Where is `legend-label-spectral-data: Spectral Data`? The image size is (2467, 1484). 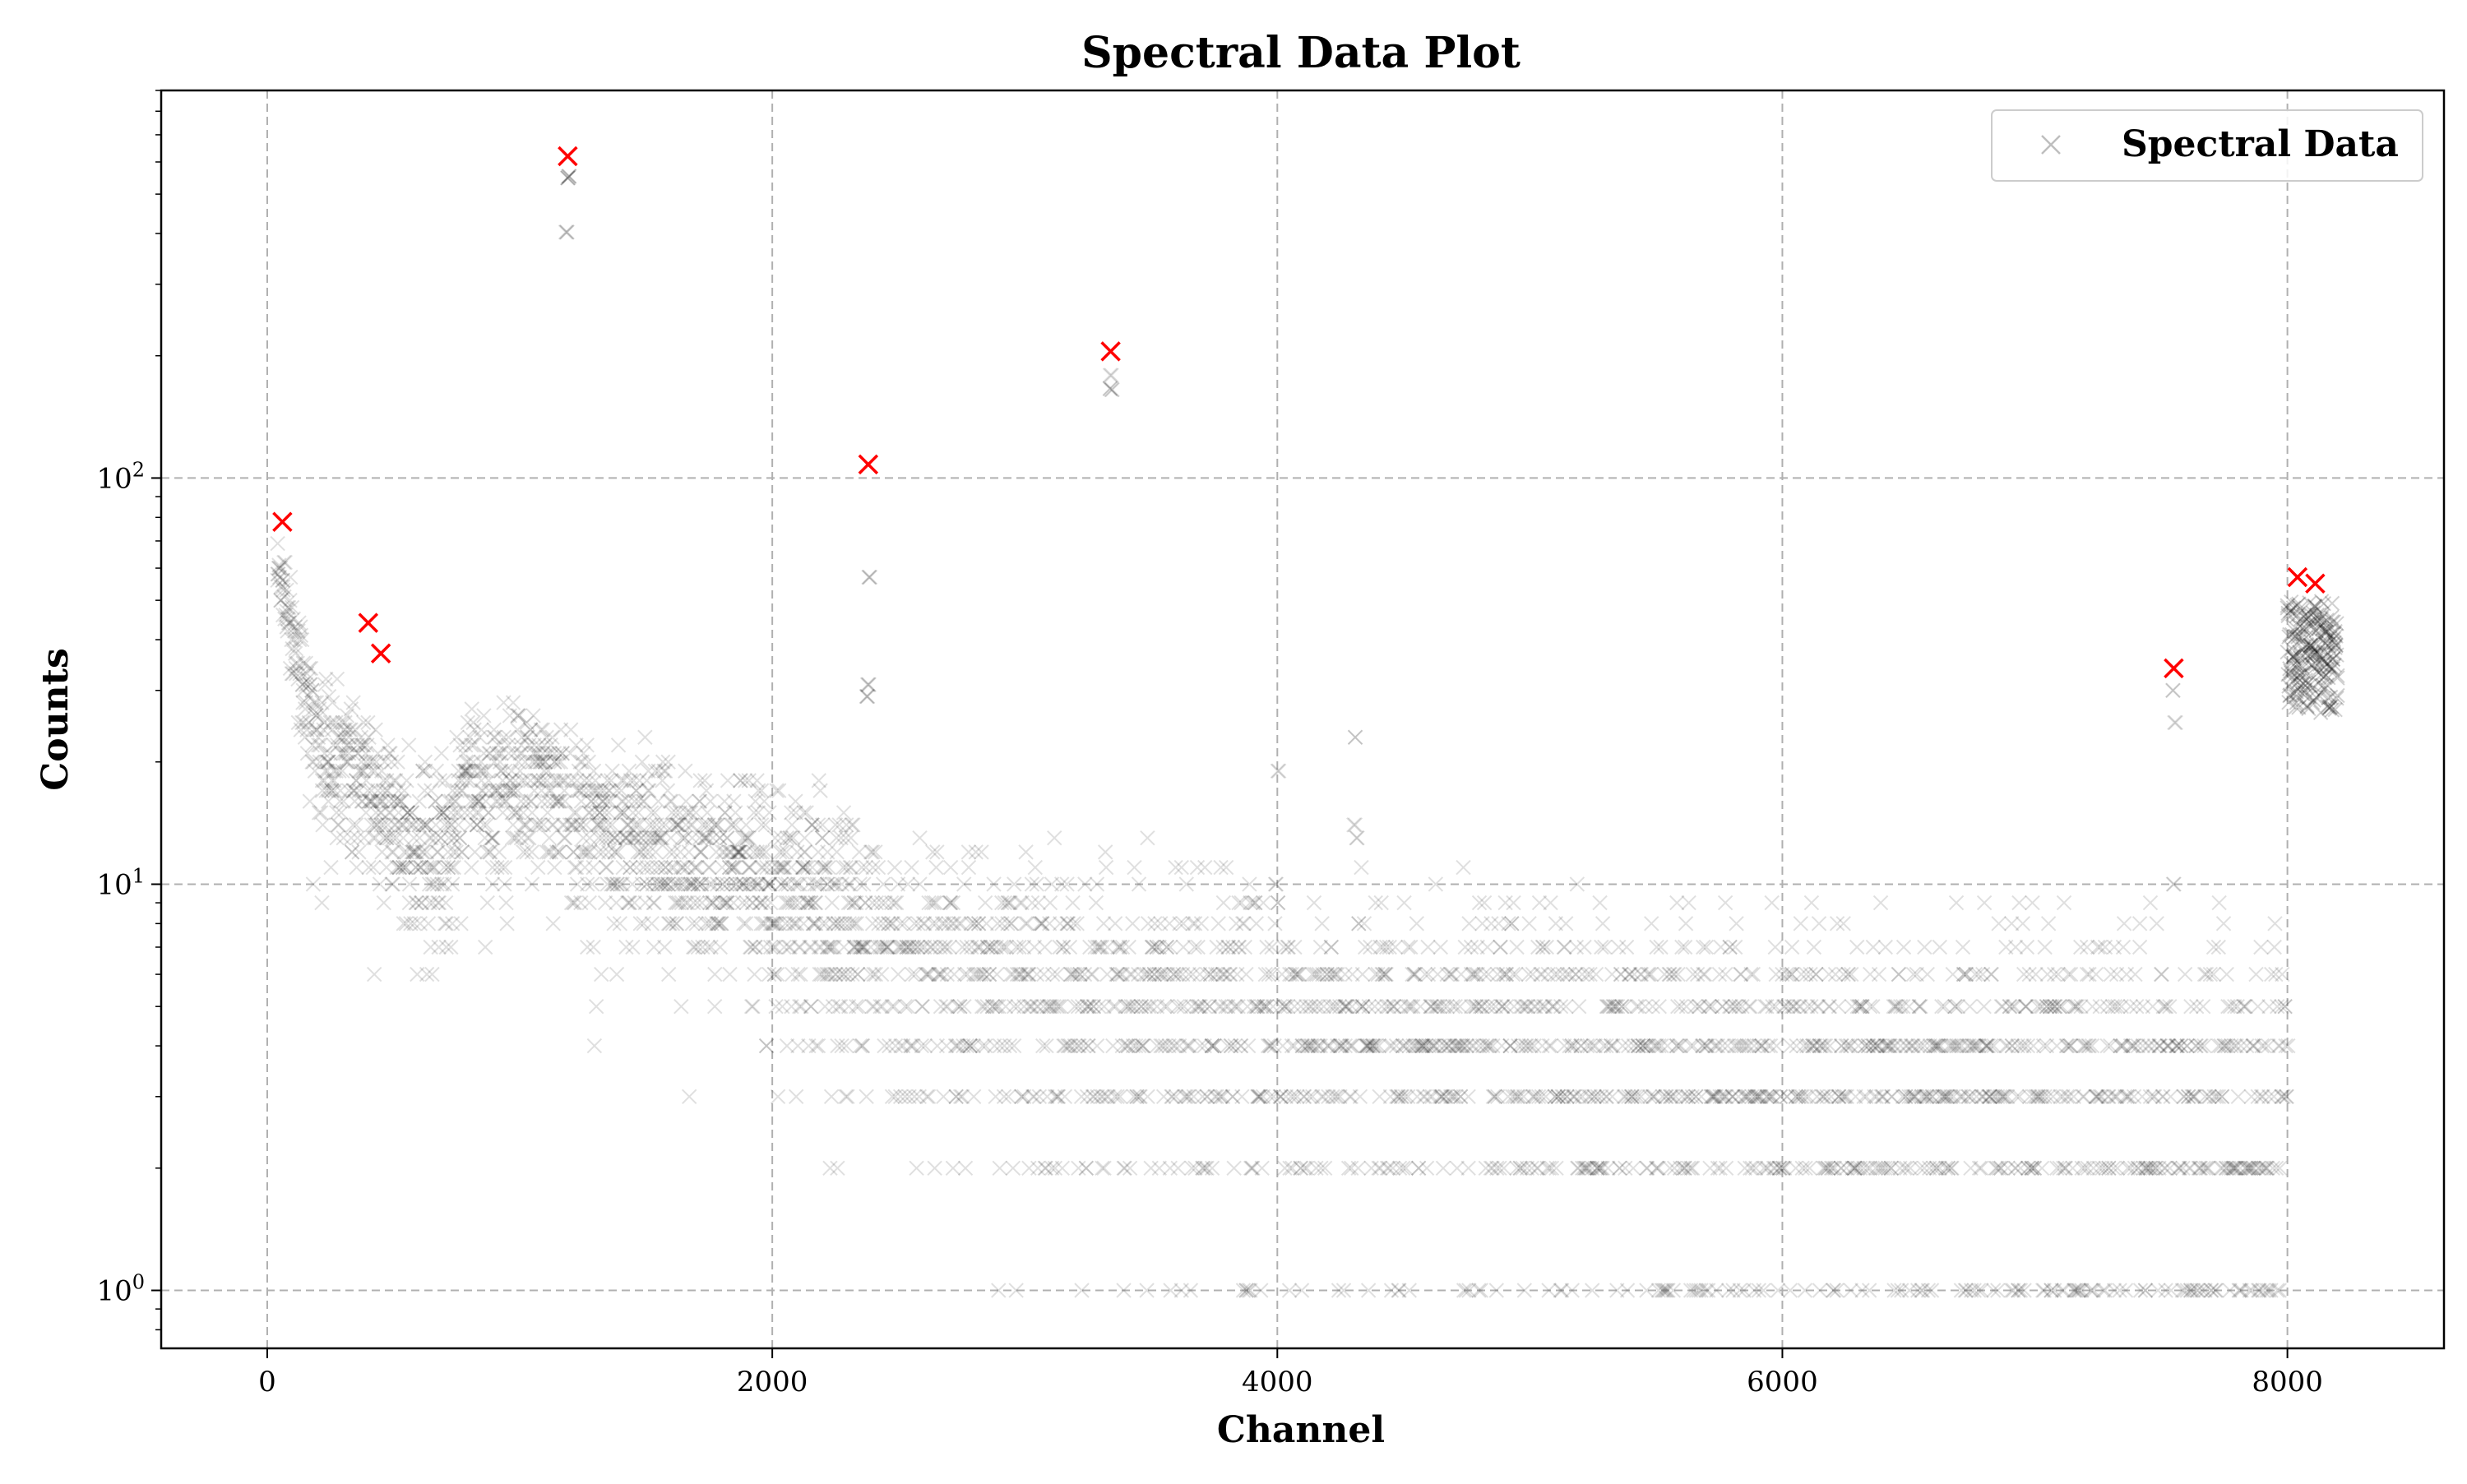 legend-label-spectral-data: Spectral Data is located at coordinates (2260, 144).